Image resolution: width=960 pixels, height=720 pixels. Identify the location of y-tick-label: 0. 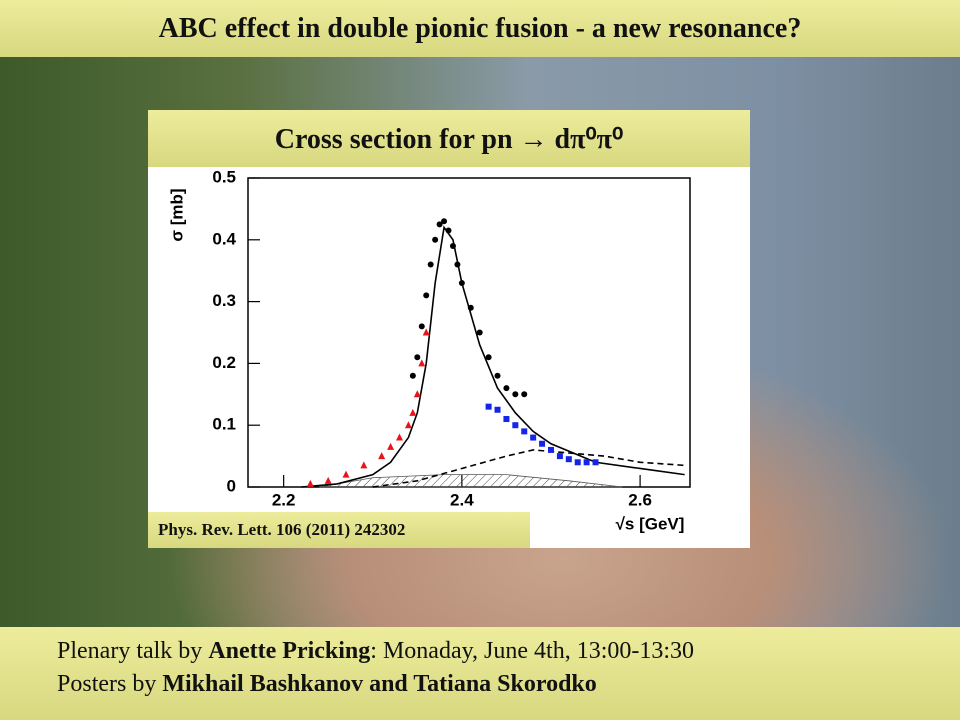
(231, 485).